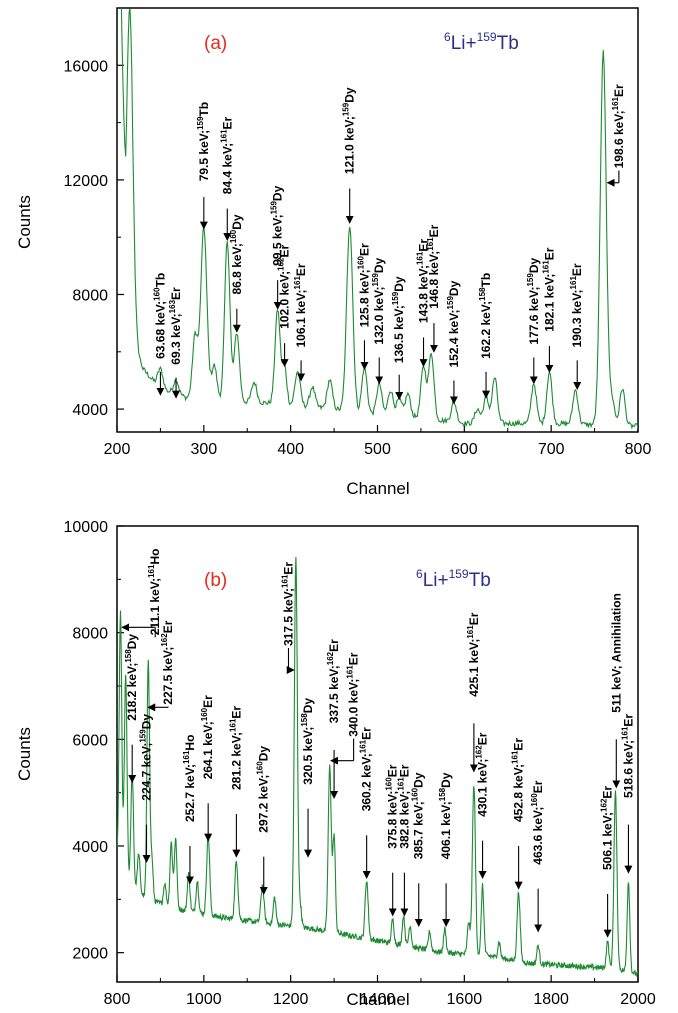  What do you see at coordinates (263, 789) in the screenshot?
I see `peak-label: 297.2 keV;160Dy` at bounding box center [263, 789].